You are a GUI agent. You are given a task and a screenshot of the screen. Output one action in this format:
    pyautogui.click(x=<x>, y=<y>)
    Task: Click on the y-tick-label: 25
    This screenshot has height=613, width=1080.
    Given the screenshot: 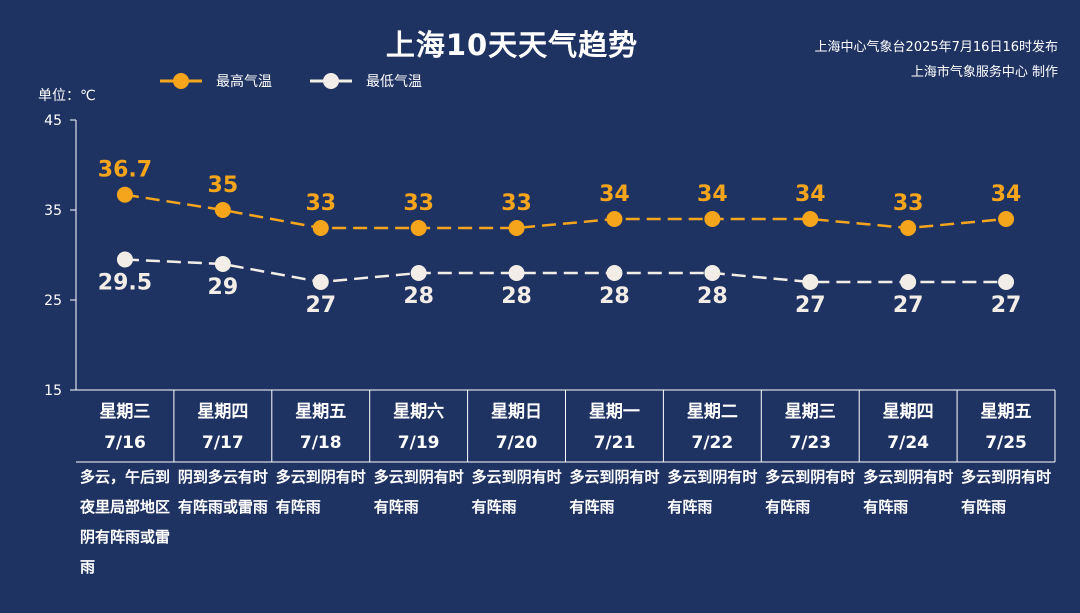 What is the action you would take?
    pyautogui.click(x=53, y=301)
    